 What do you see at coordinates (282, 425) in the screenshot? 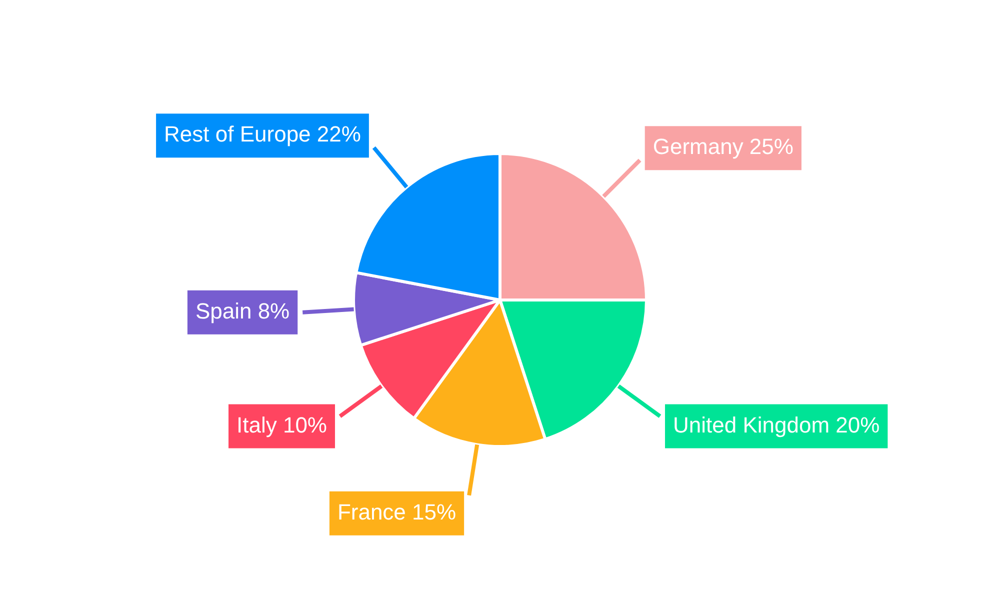
I see `slice-label: Italy 10%` at bounding box center [282, 425].